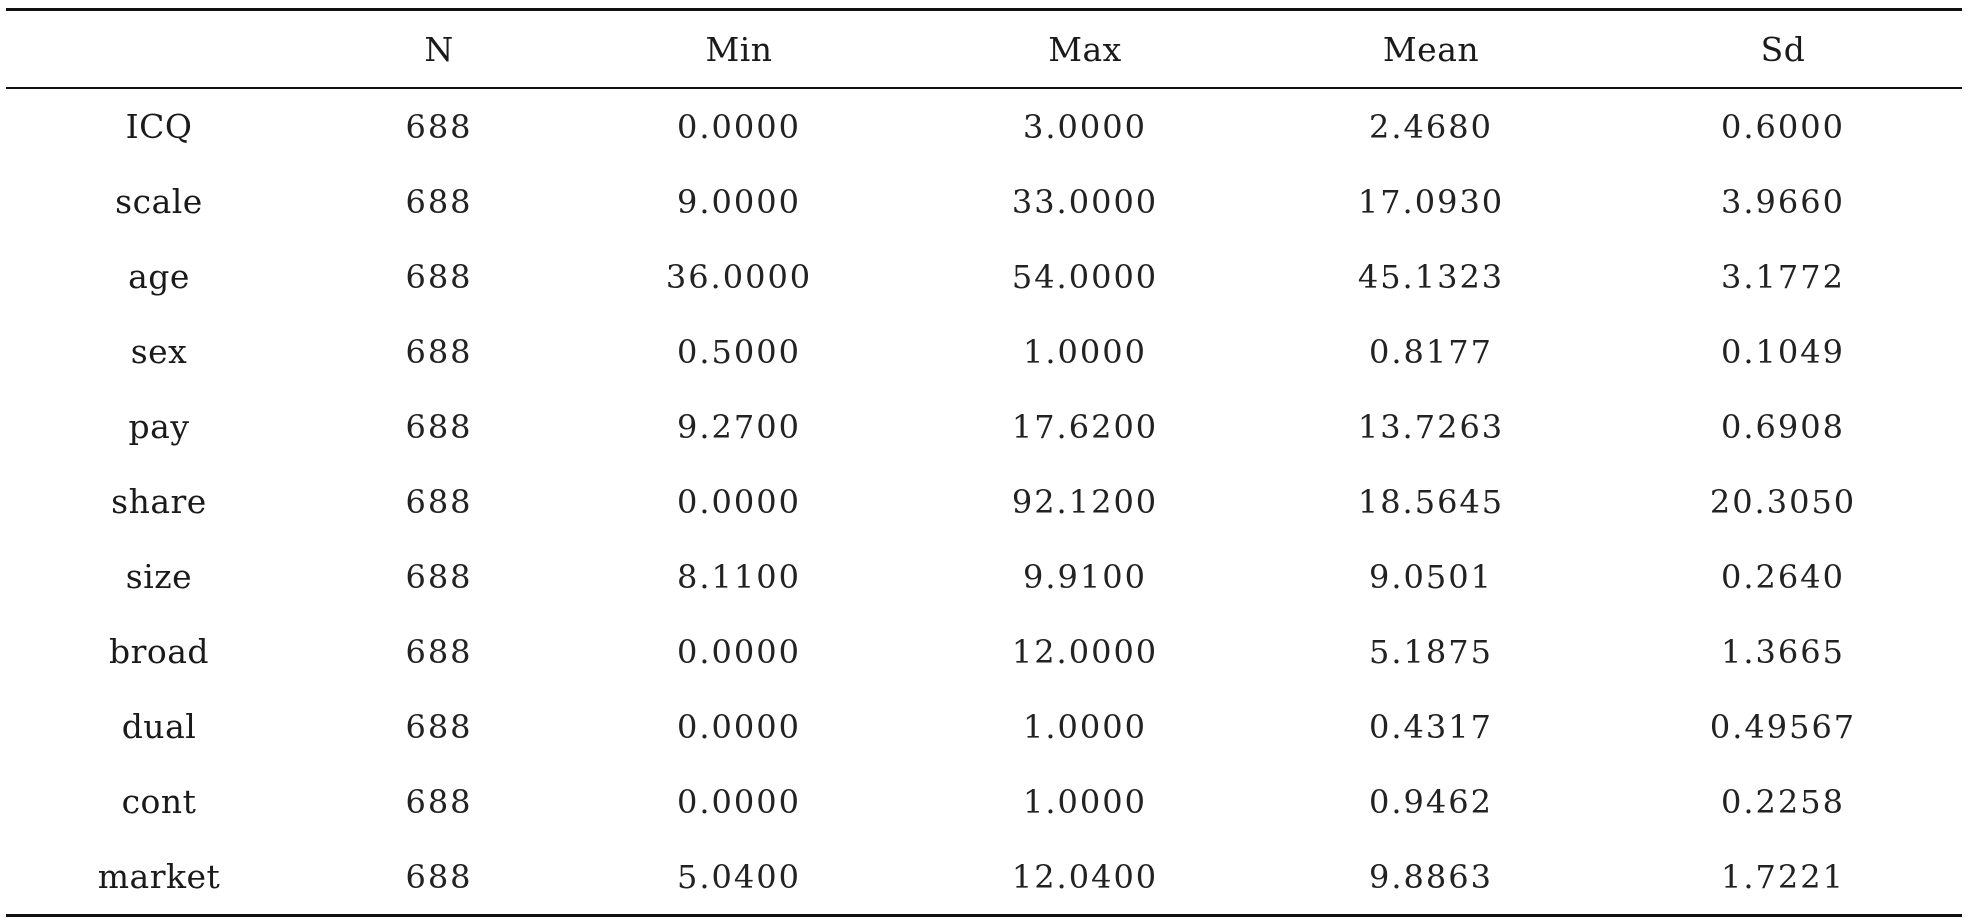 This screenshot has width=1968, height=920. What do you see at coordinates (1431, 351) in the screenshot?
I see `cell-mean: 0.8177` at bounding box center [1431, 351].